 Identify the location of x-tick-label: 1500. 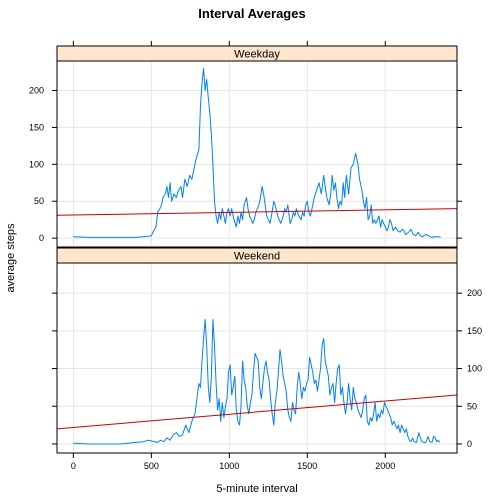
(307, 466).